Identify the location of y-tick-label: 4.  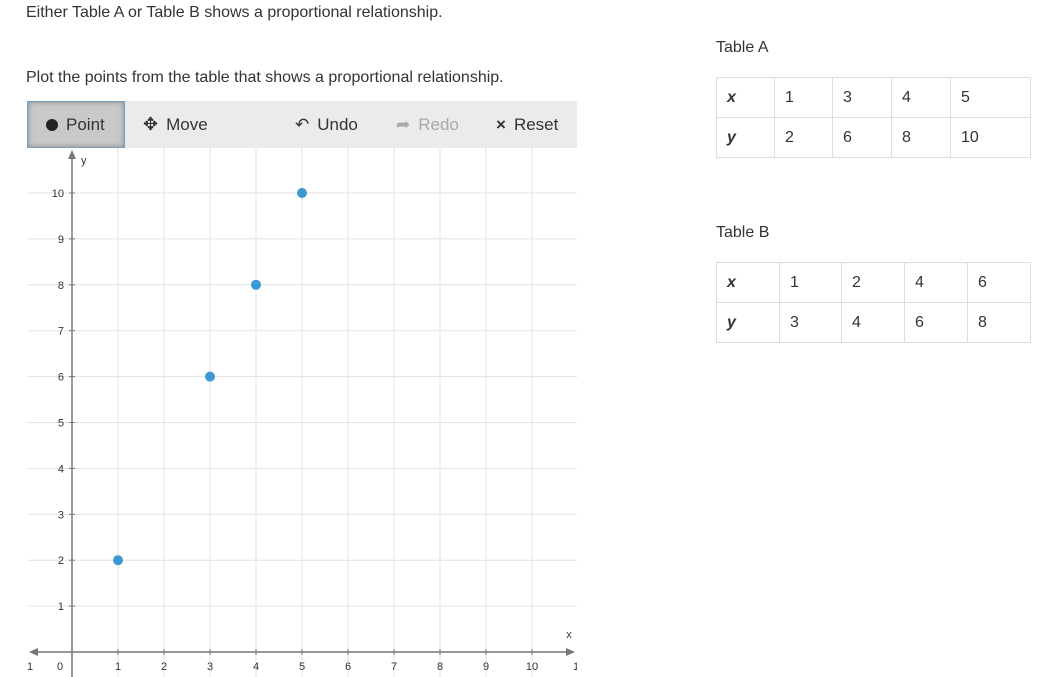
(61, 469).